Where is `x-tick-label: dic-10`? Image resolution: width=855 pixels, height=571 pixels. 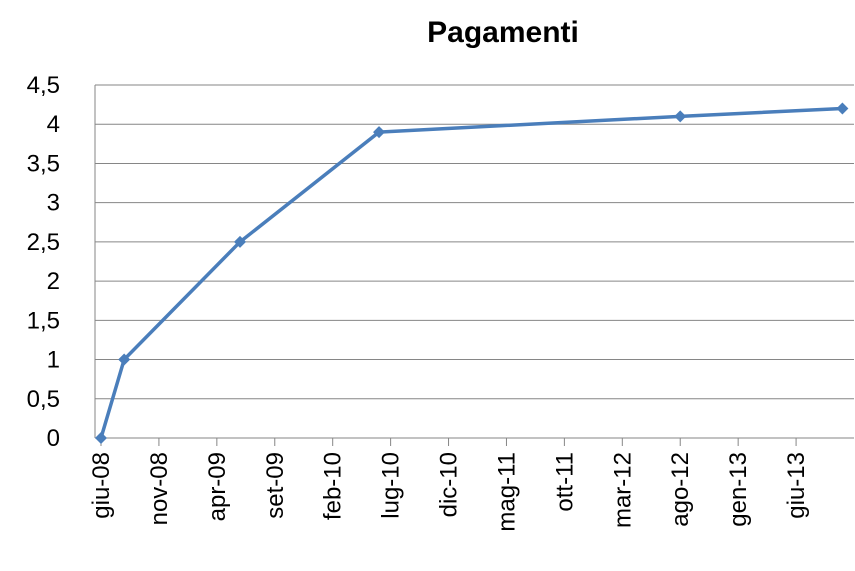 x-tick-label: dic-10 is located at coordinates (449, 484).